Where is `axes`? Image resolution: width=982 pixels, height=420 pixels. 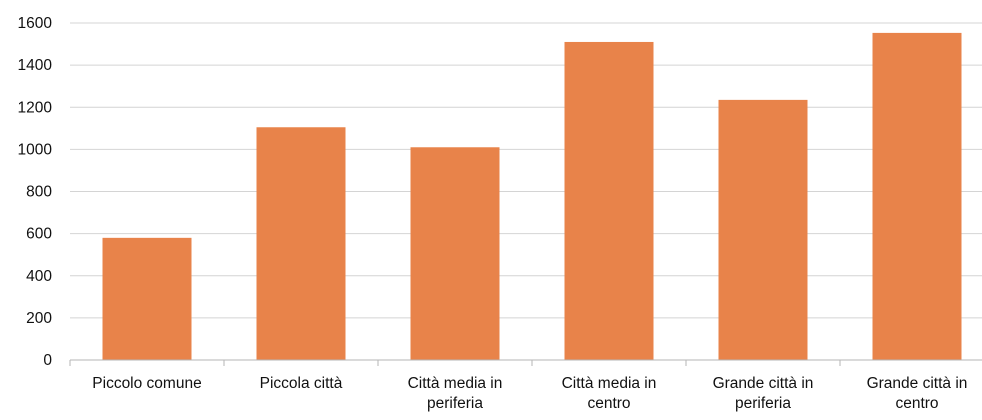
axes is located at coordinates (525, 362).